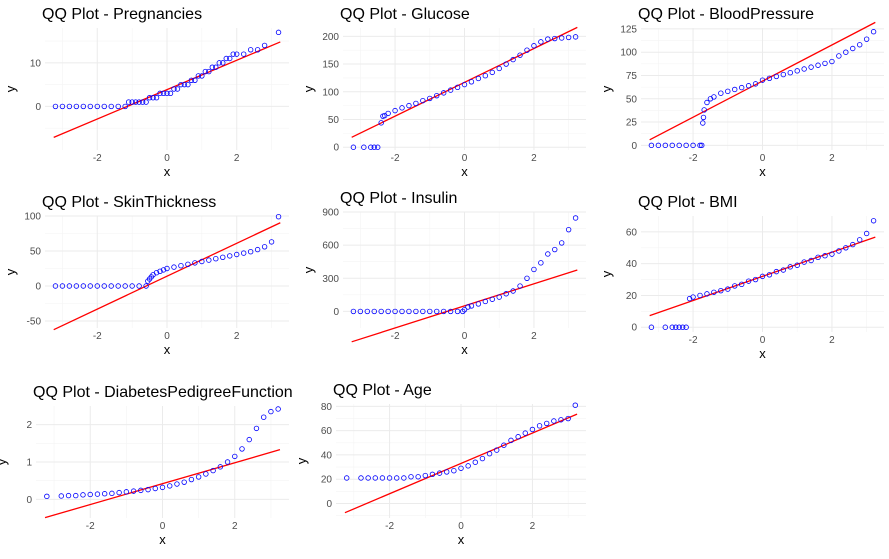  Describe the element at coordinates (327, 480) in the screenshot. I see `y-tick-label: 20` at that location.